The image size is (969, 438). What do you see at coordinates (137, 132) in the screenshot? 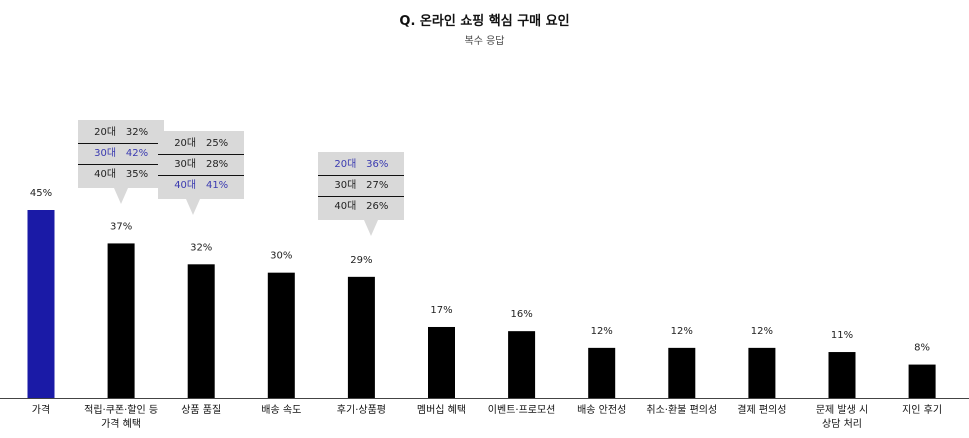
I see `callout-value: 32%` at bounding box center [137, 132].